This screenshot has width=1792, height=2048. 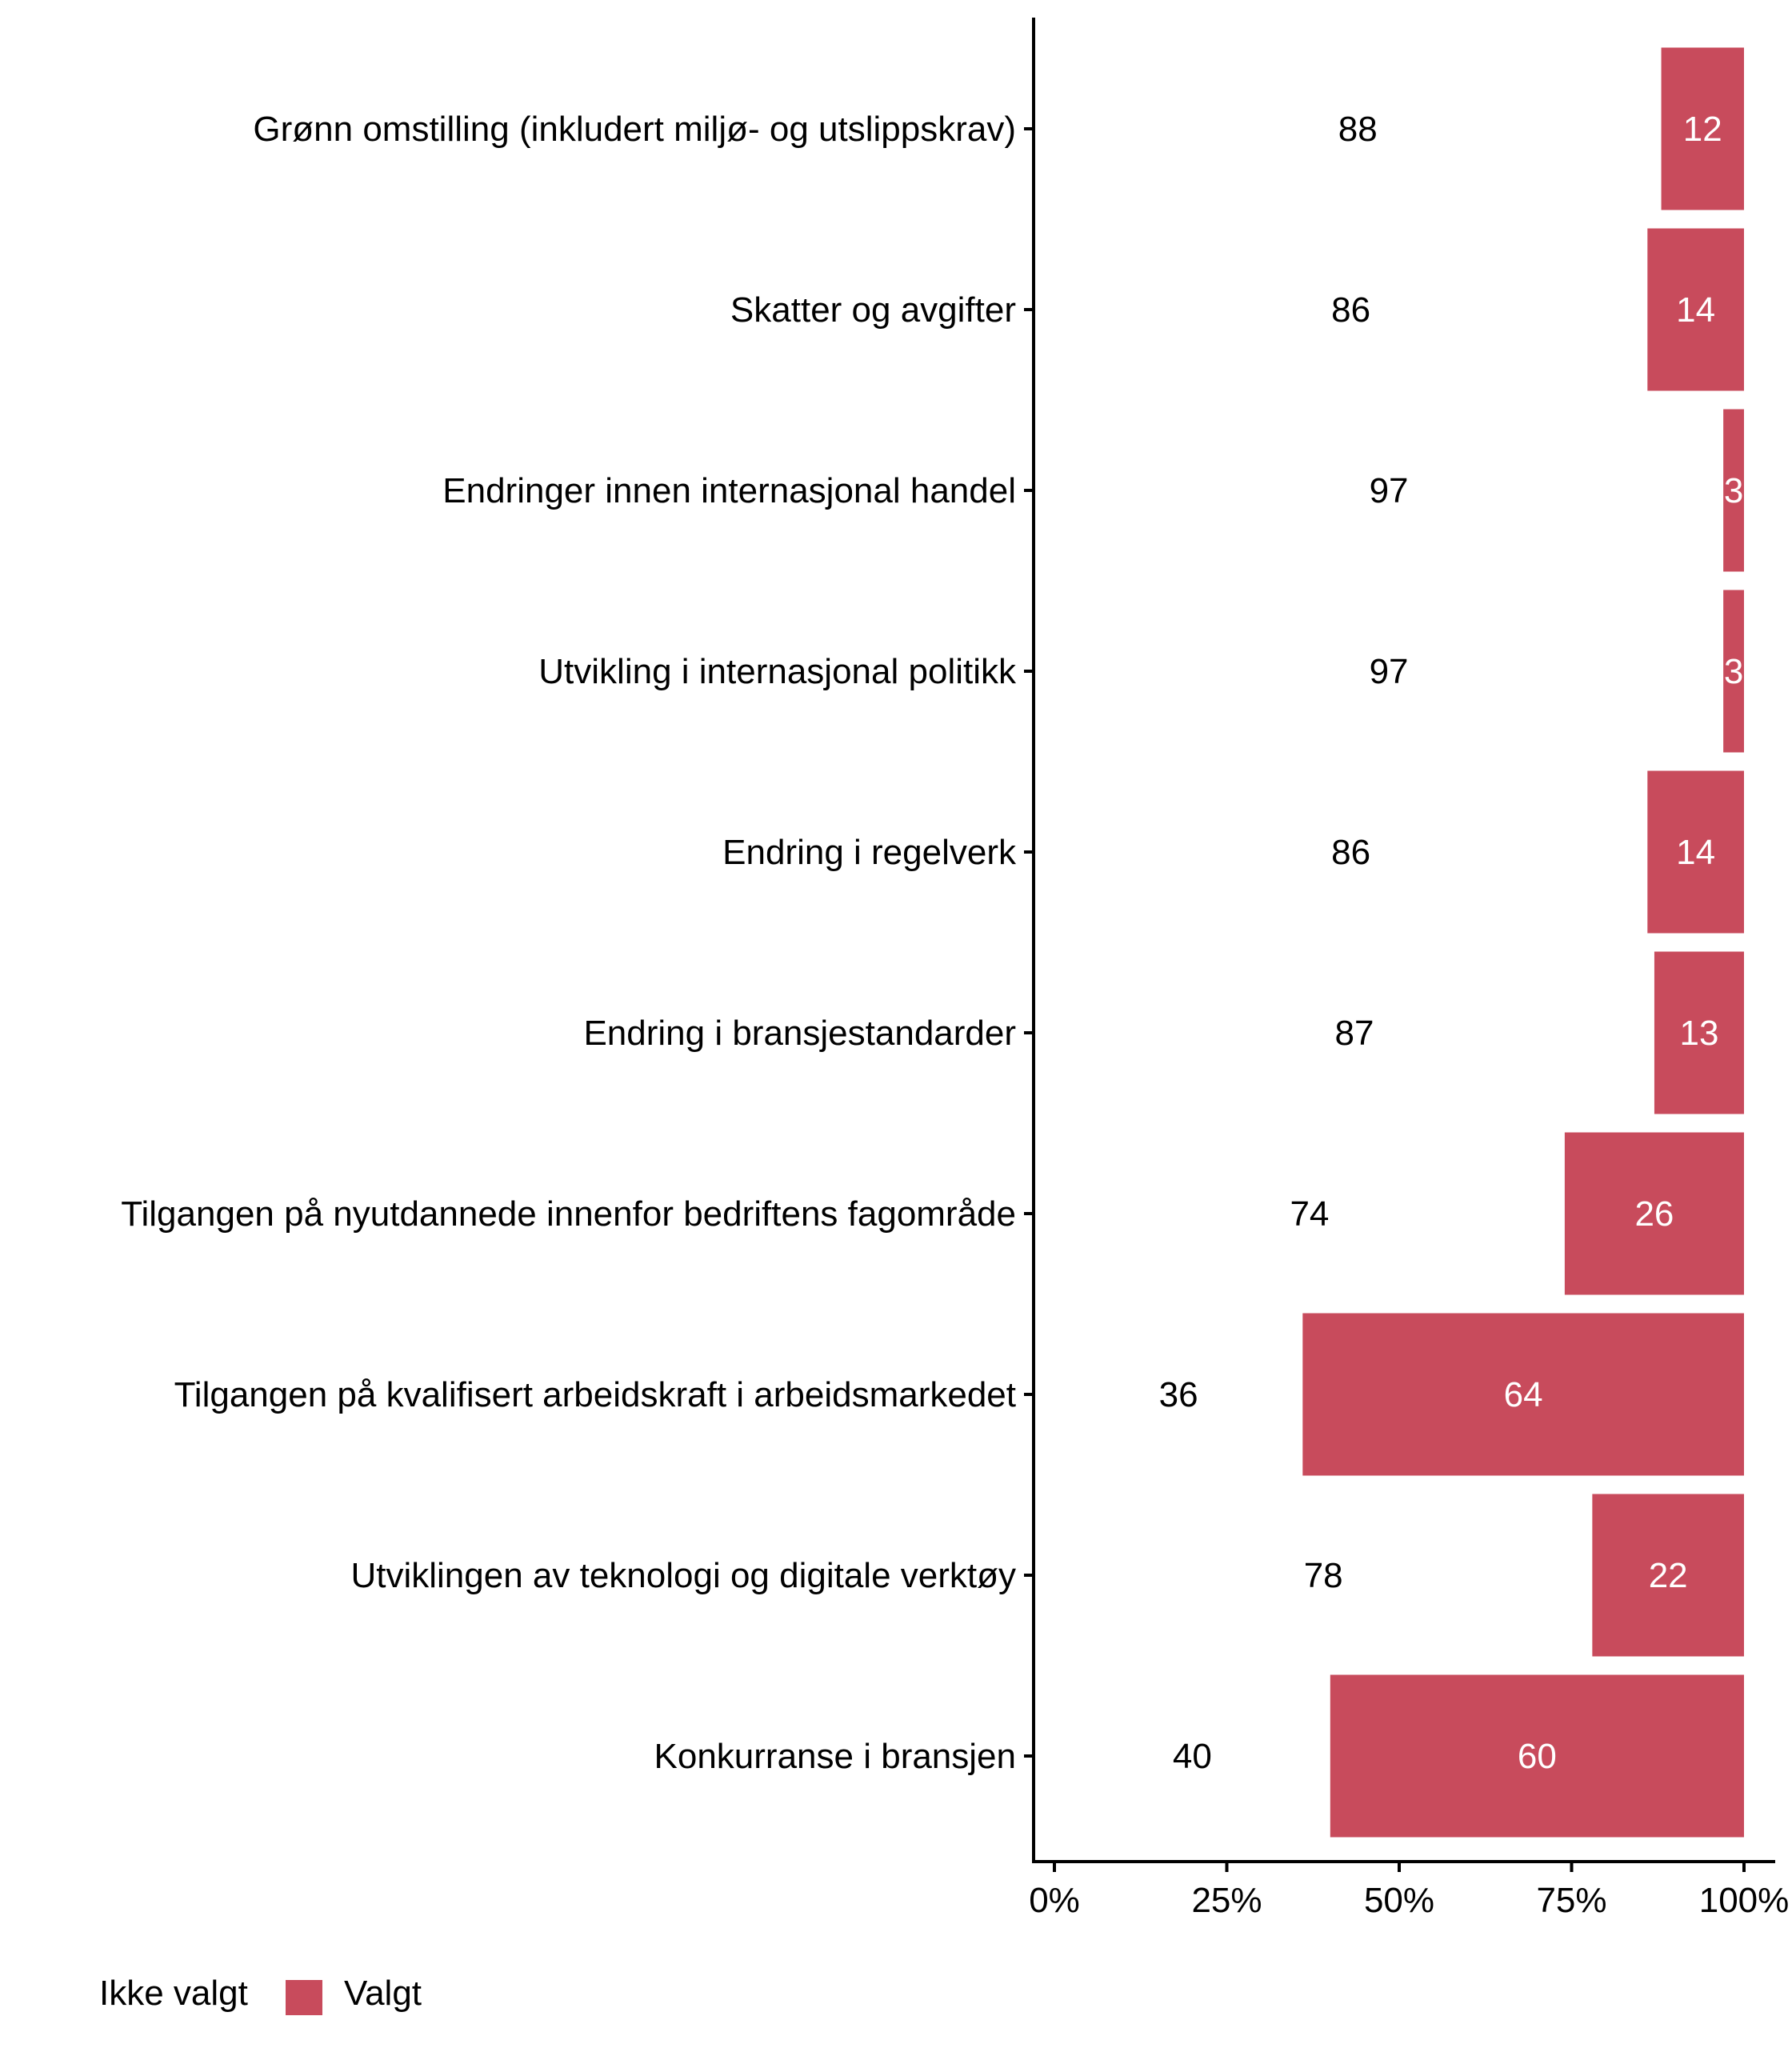 I want to click on value-label-ikke-valgt: 74, so click(x=1309, y=1214).